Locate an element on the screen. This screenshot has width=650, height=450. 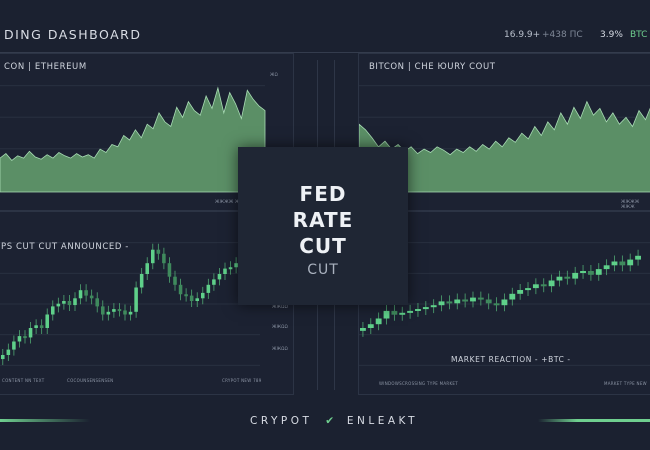
progress-bar-right is located at coordinates (594, 420).